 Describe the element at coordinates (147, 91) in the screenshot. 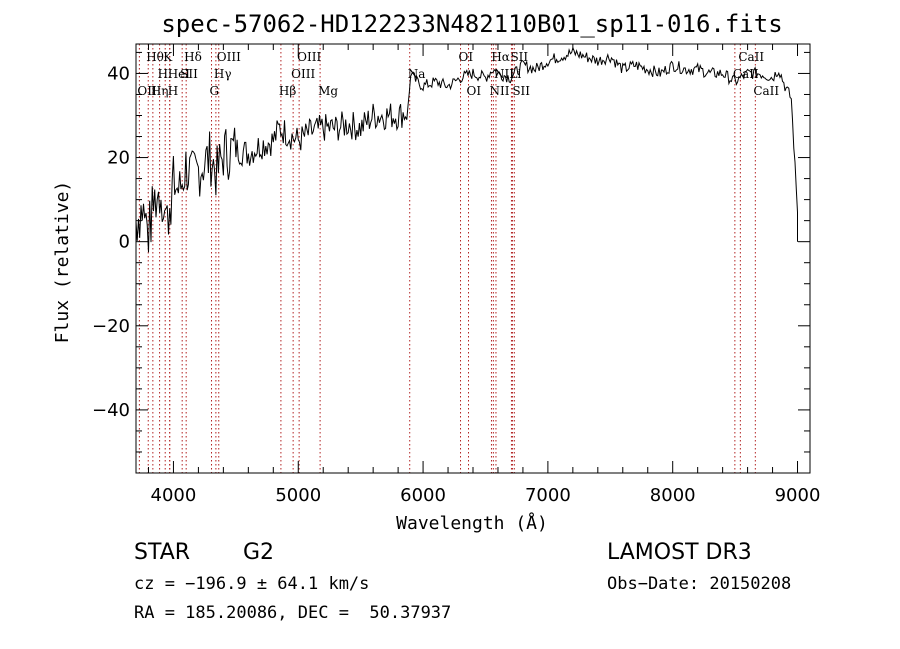

I see `line-label: OII` at that location.